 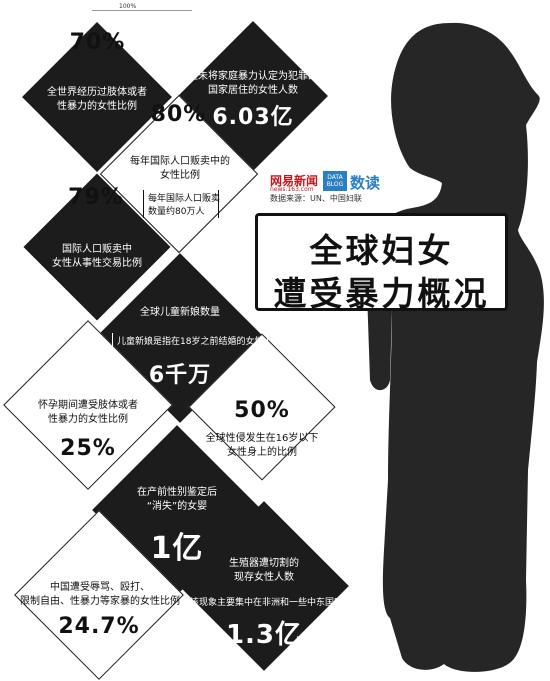 I want to click on stat-label: 全球性侵发生在16岁以下, so click(x=262, y=438).